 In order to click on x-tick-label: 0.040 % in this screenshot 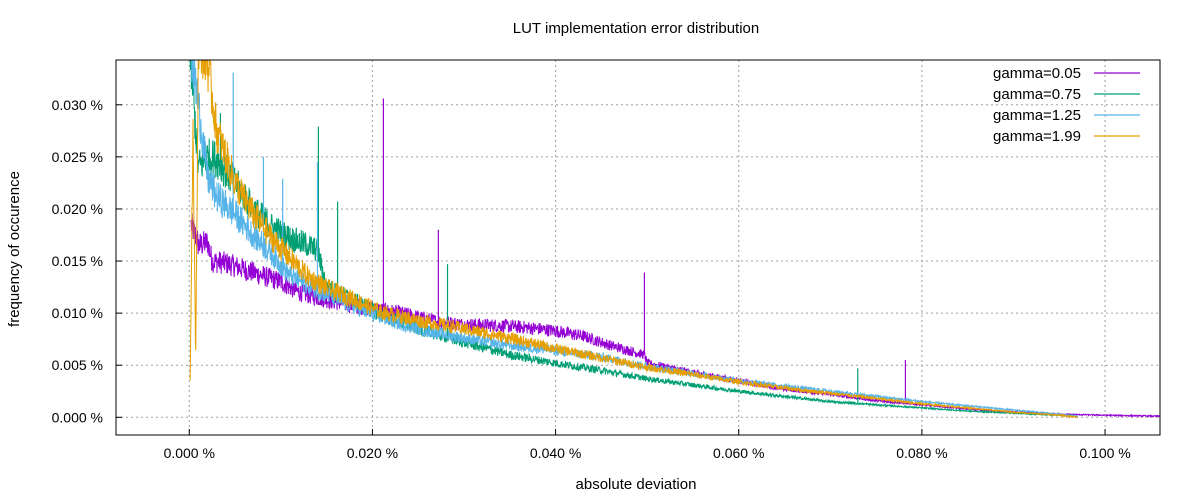, I will do `click(555, 453)`.